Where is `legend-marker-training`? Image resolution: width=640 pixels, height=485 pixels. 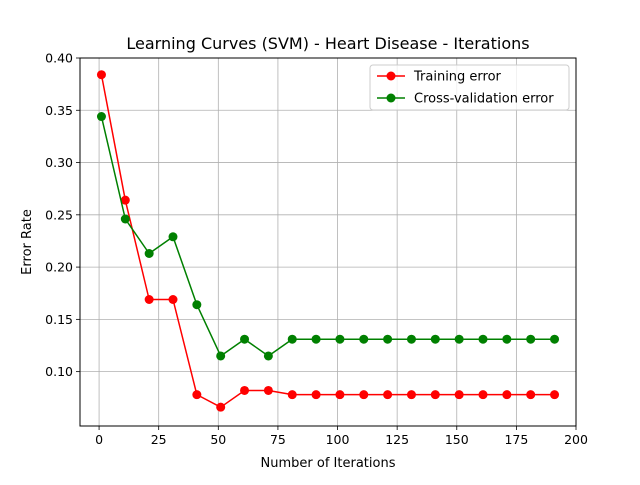
legend-marker-training is located at coordinates (391, 76).